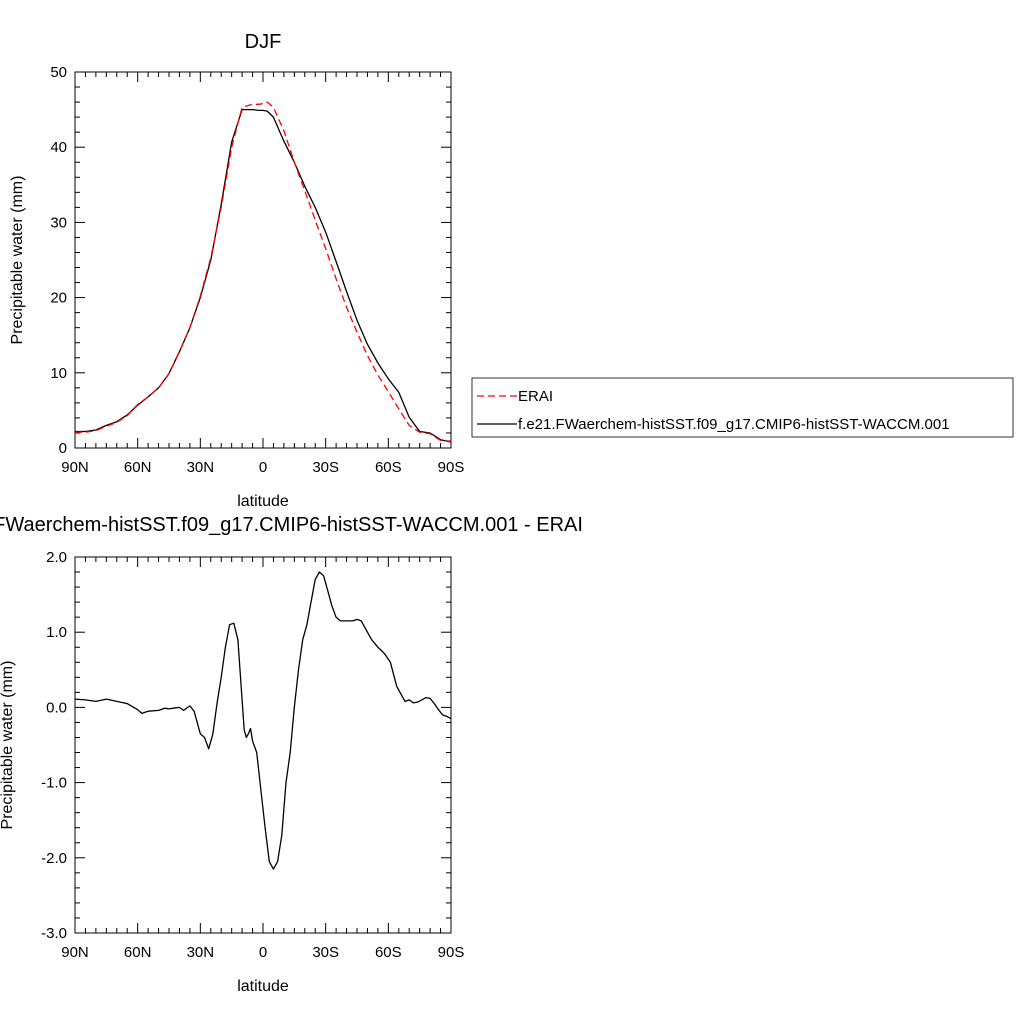  What do you see at coordinates (58, 298) in the screenshot?
I see `y-tick-label: 20` at bounding box center [58, 298].